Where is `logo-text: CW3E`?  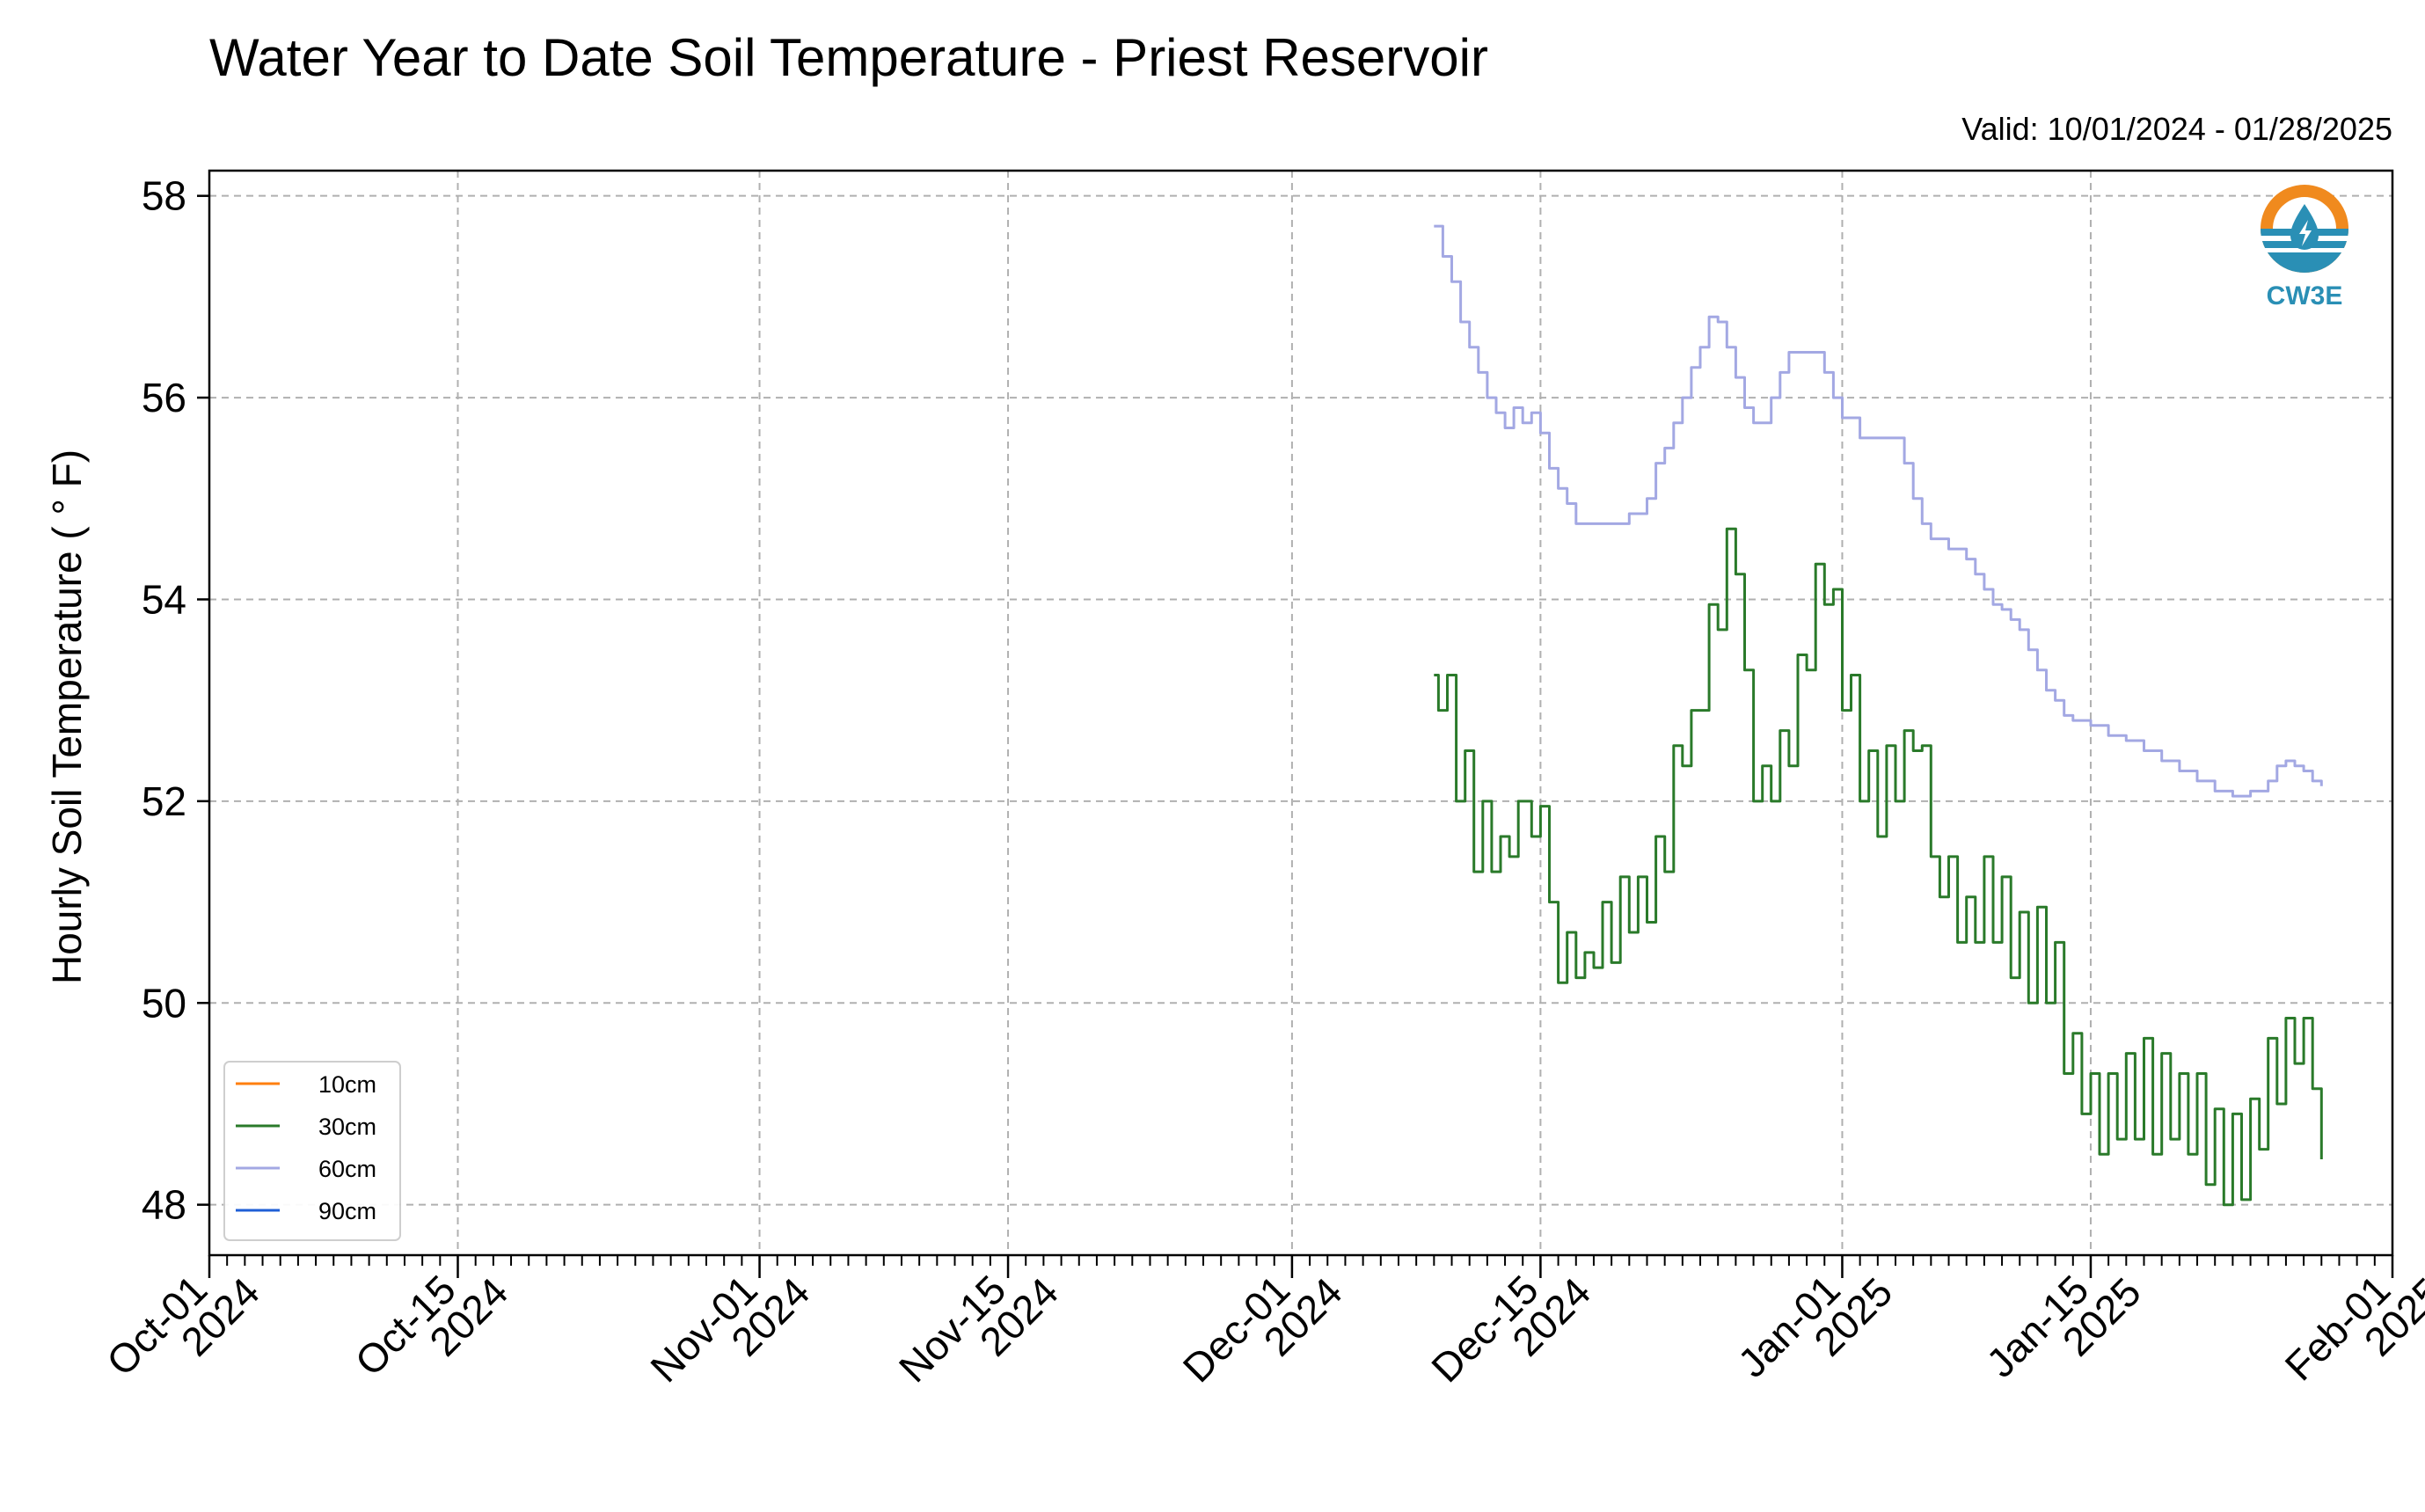
logo-text: CW3E is located at coordinates (2305, 295).